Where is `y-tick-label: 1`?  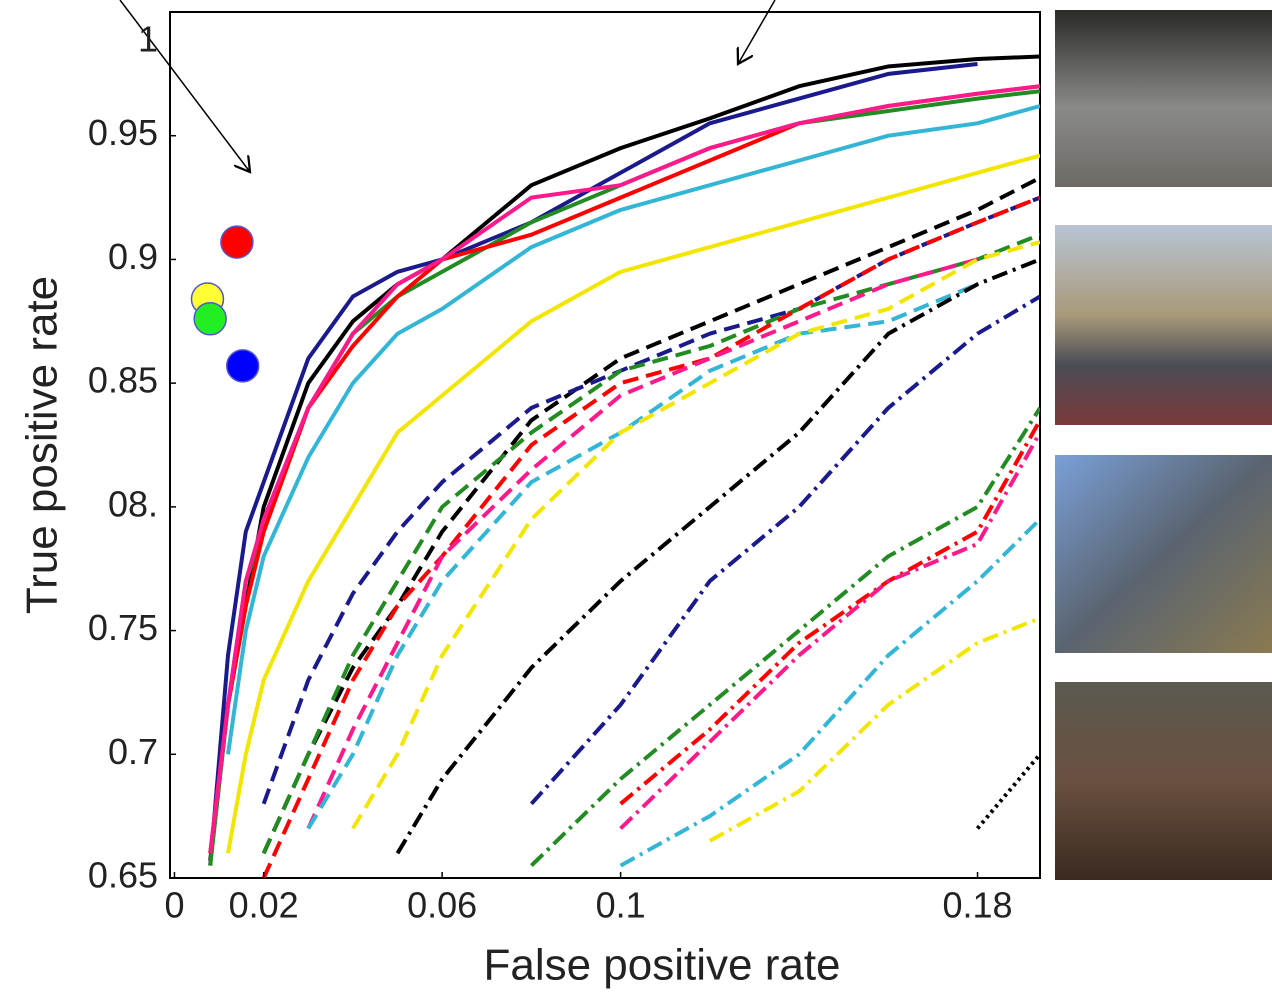
y-tick-label: 1 is located at coordinates (148, 39).